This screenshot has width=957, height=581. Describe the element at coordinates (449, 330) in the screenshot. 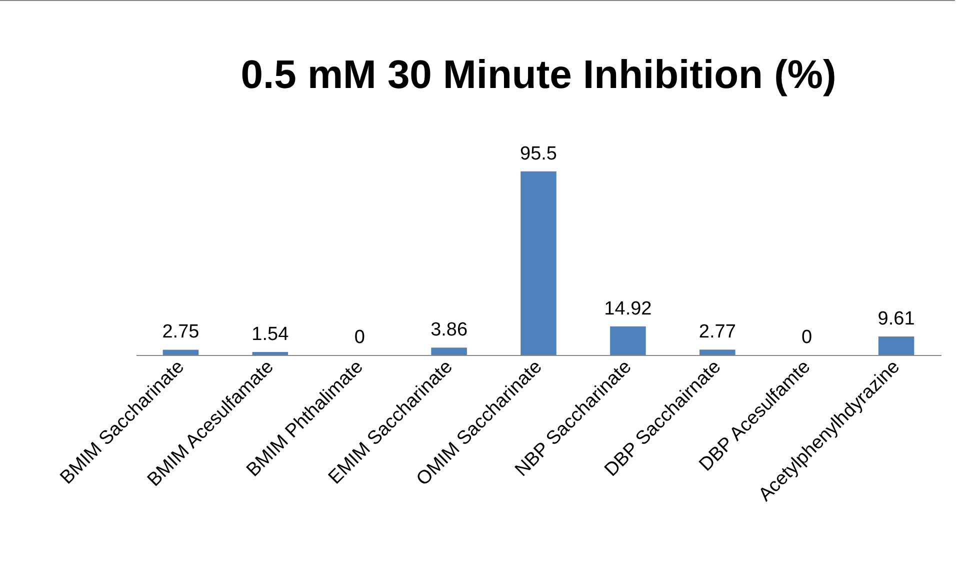

I see `data-label: 3.86` at that location.